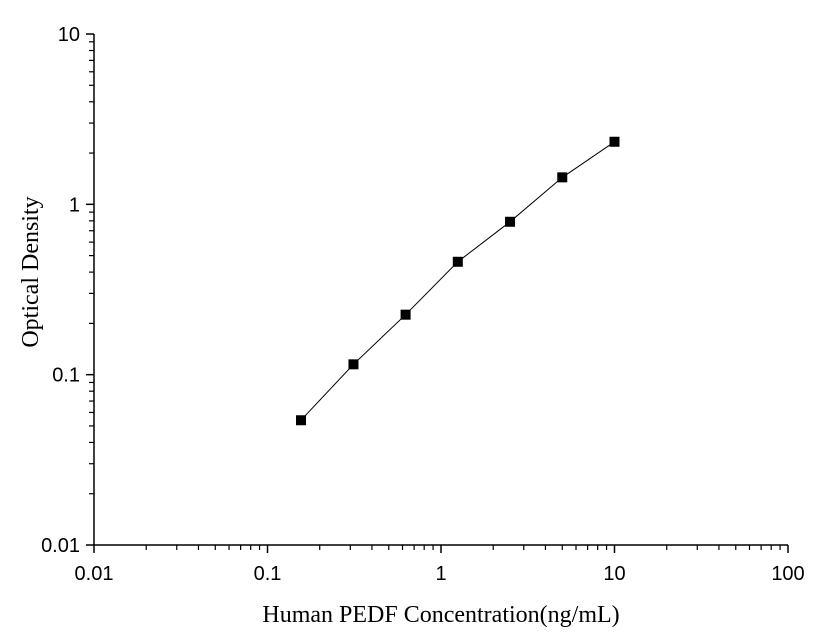 This screenshot has height=643, width=833. Describe the element at coordinates (440, 615) in the screenshot. I see `x-axis-title: Human PEDF Concentration(ng/mL)` at that location.